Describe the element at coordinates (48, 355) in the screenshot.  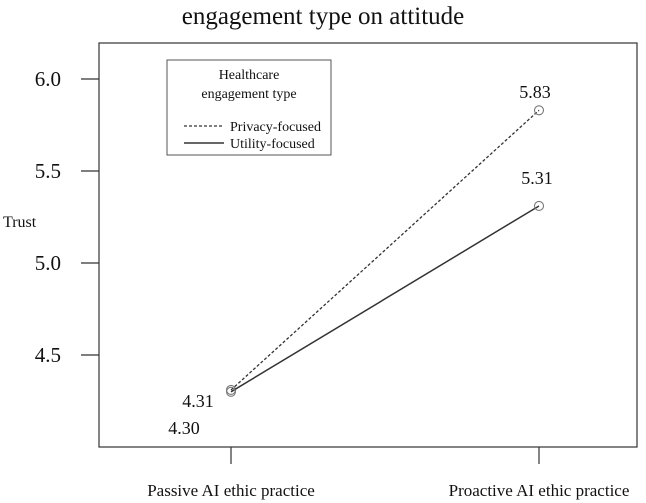
I see `y-tick-label: 4.5` at that location.